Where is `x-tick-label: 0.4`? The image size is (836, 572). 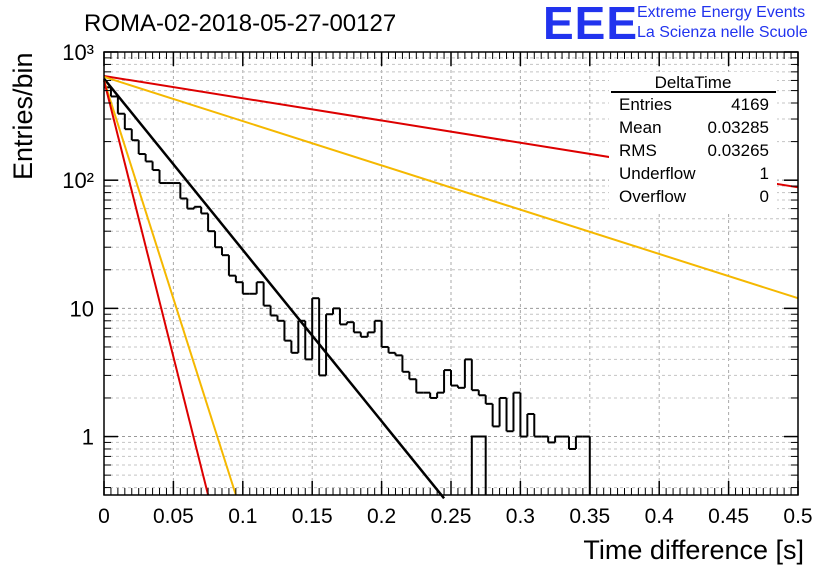 x-tick-label: 0.4 is located at coordinates (660, 516).